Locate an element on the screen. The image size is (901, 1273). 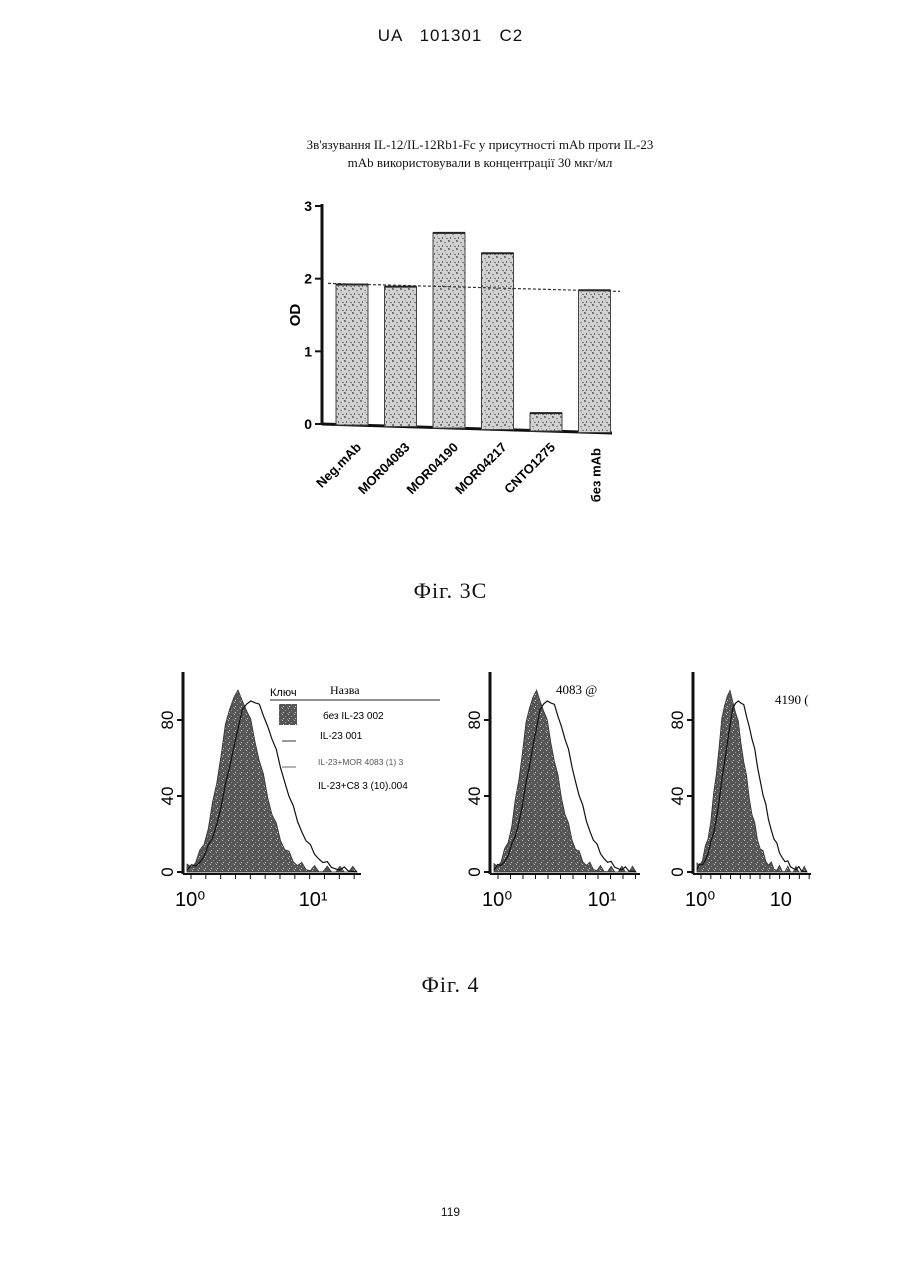
y-tick-label: 0 is located at coordinates (308, 424).